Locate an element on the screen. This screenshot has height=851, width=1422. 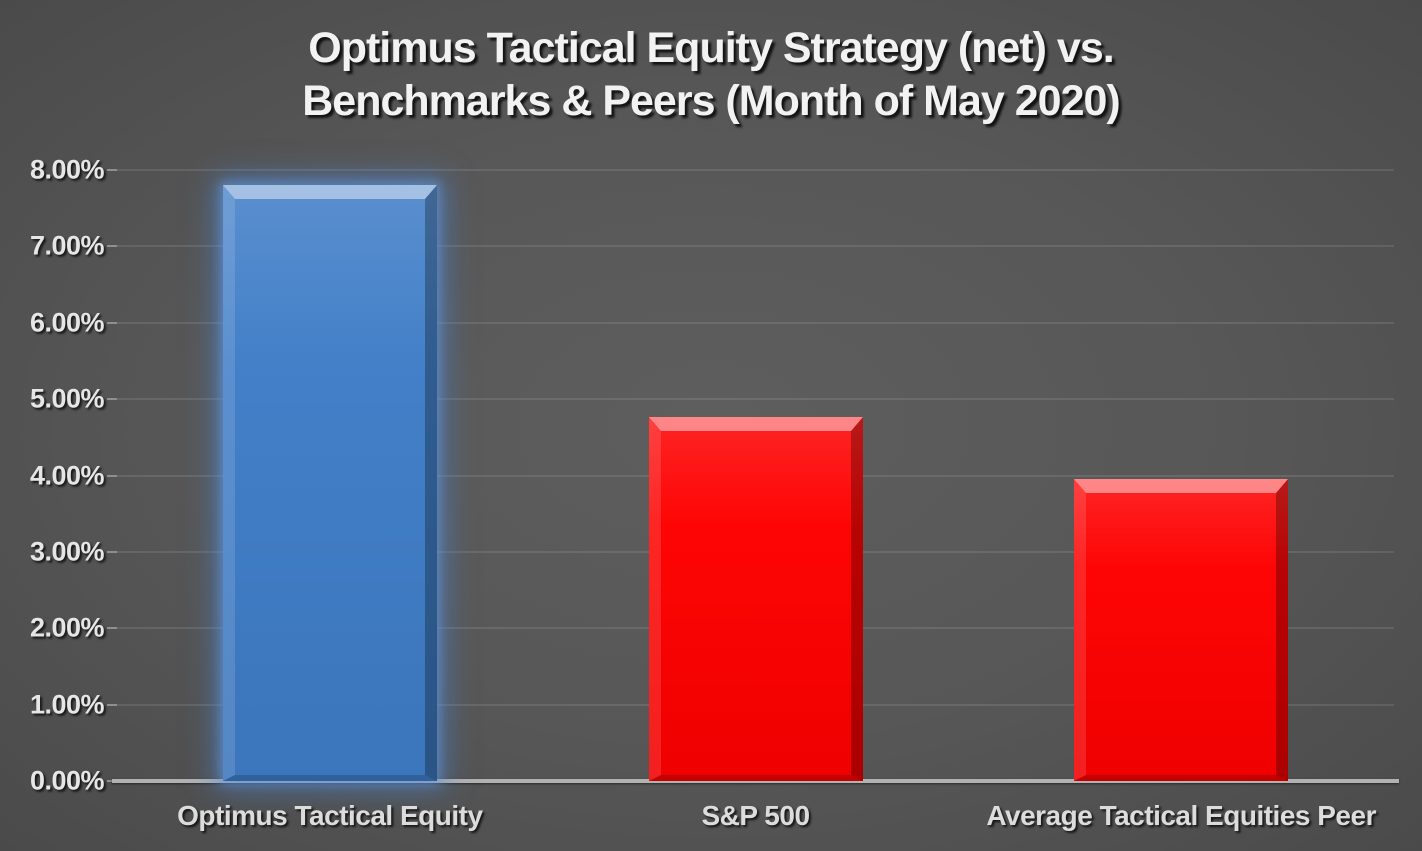
x-axis-label-average-tactical-equities-peer: Average Tactical Equities Peer is located at coordinates (1181, 815).